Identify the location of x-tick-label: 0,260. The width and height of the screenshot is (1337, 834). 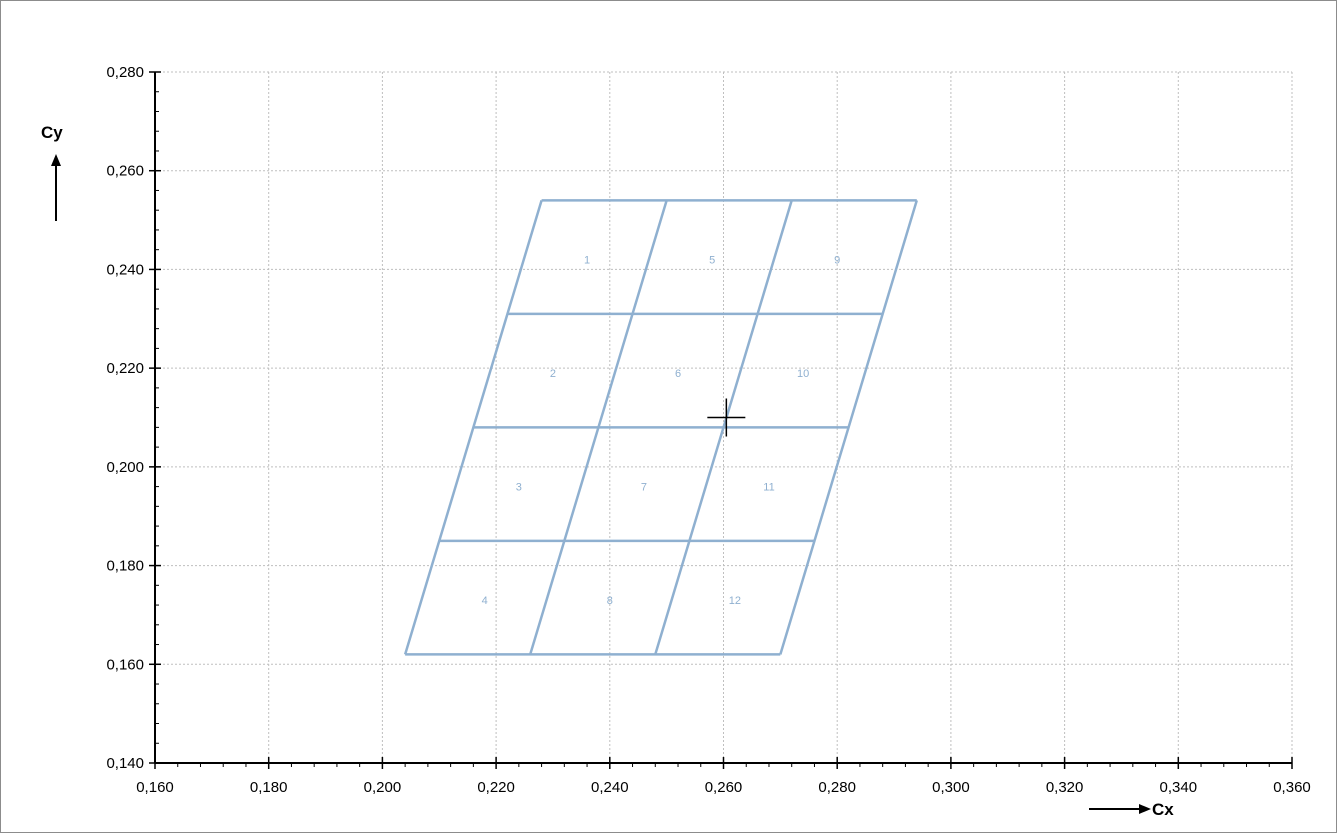
(724, 787).